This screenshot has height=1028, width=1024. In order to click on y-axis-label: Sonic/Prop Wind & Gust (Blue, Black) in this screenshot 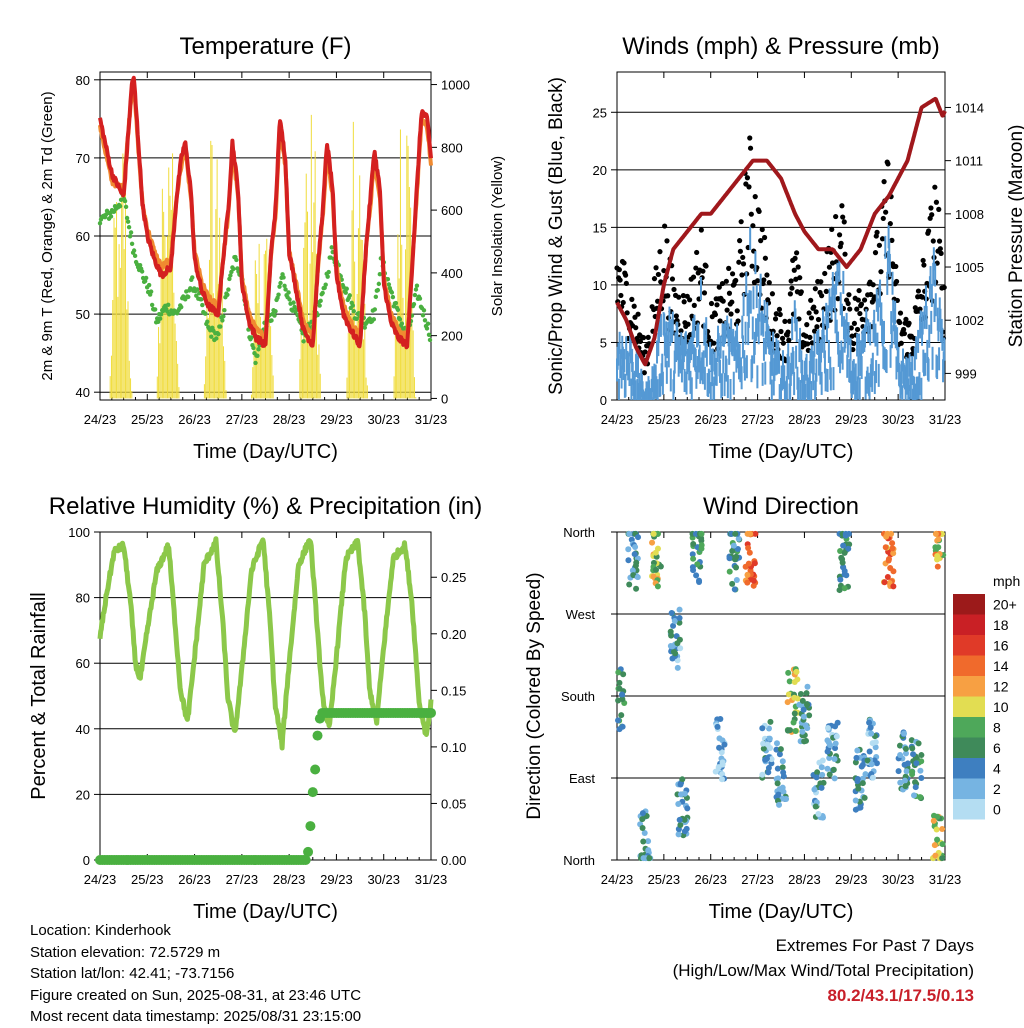, I will do `click(556, 236)`.